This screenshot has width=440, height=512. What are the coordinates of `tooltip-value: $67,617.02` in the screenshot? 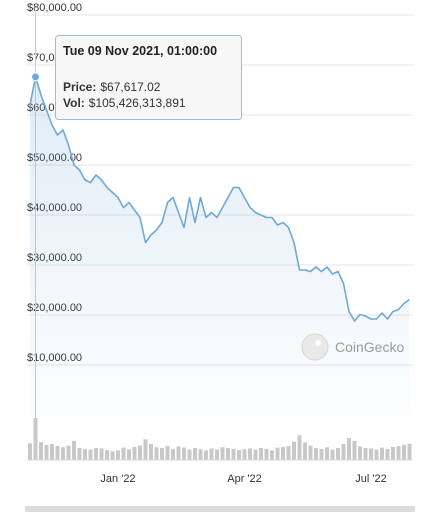 It's located at (130, 87).